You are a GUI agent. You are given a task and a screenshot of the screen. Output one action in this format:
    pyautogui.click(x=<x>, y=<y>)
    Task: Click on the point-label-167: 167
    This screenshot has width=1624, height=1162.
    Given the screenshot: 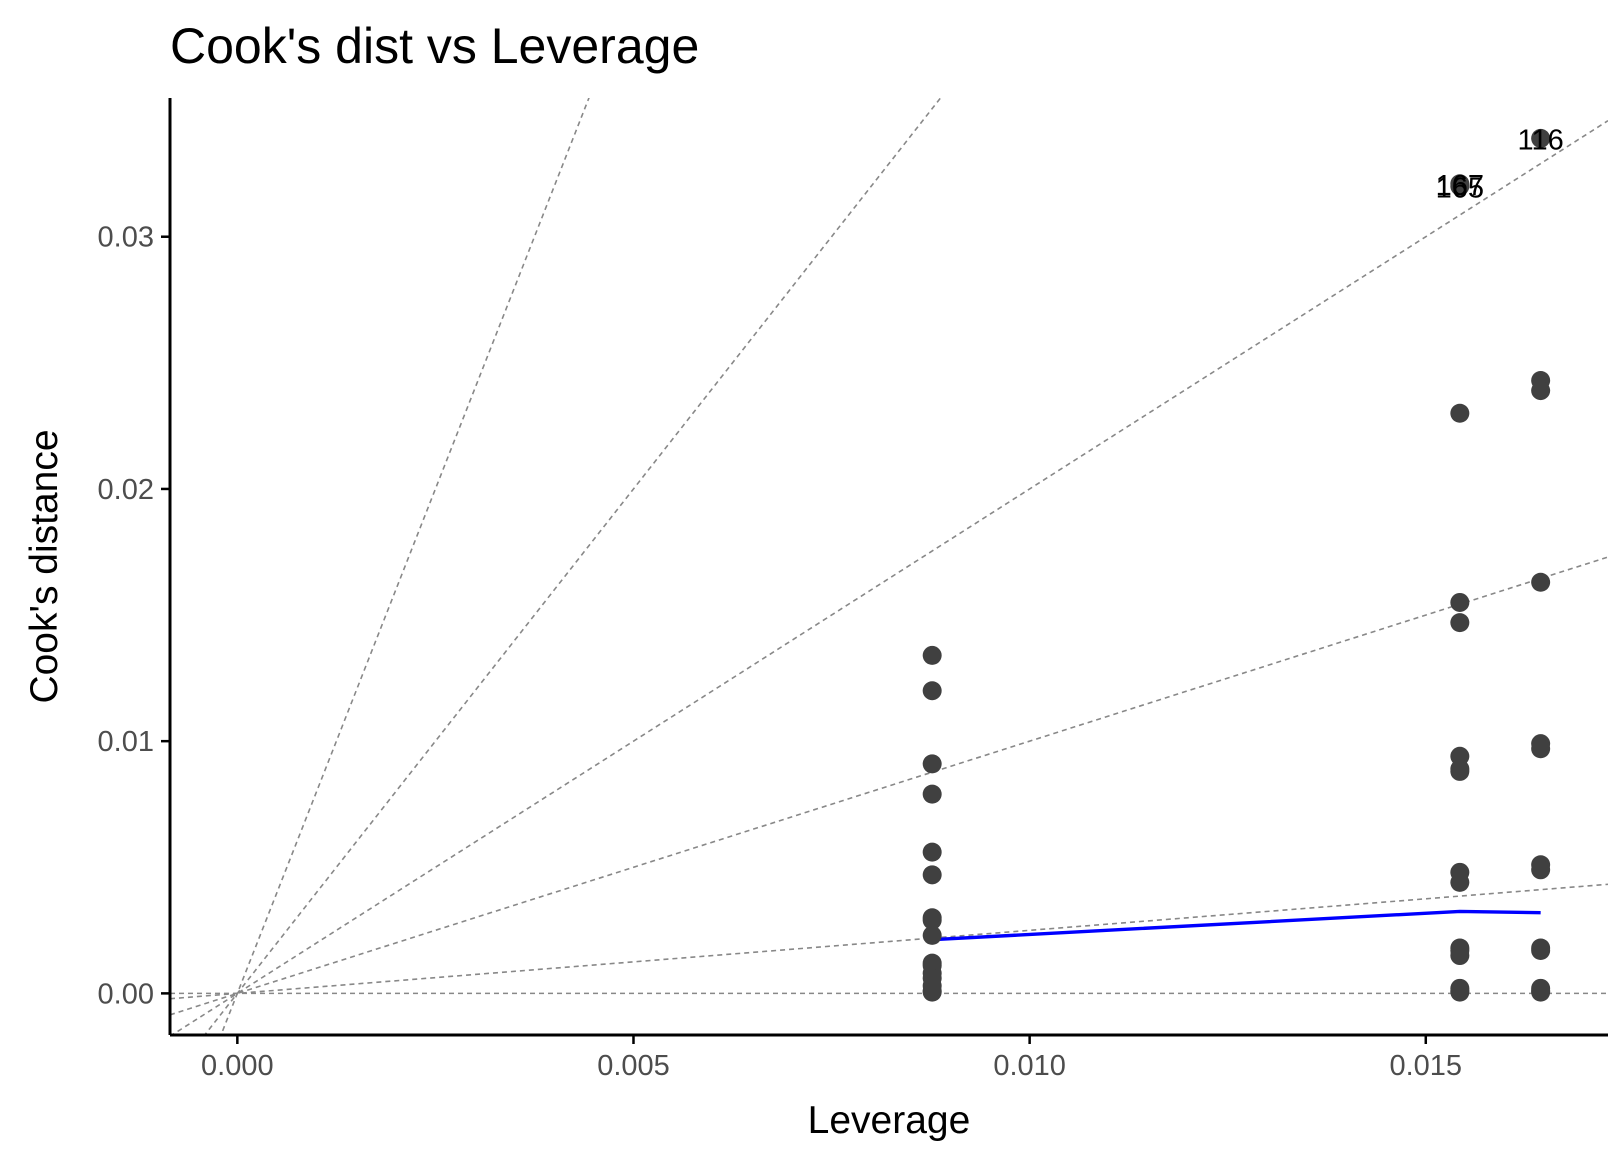 What is the action you would take?
    pyautogui.click(x=1460, y=186)
    